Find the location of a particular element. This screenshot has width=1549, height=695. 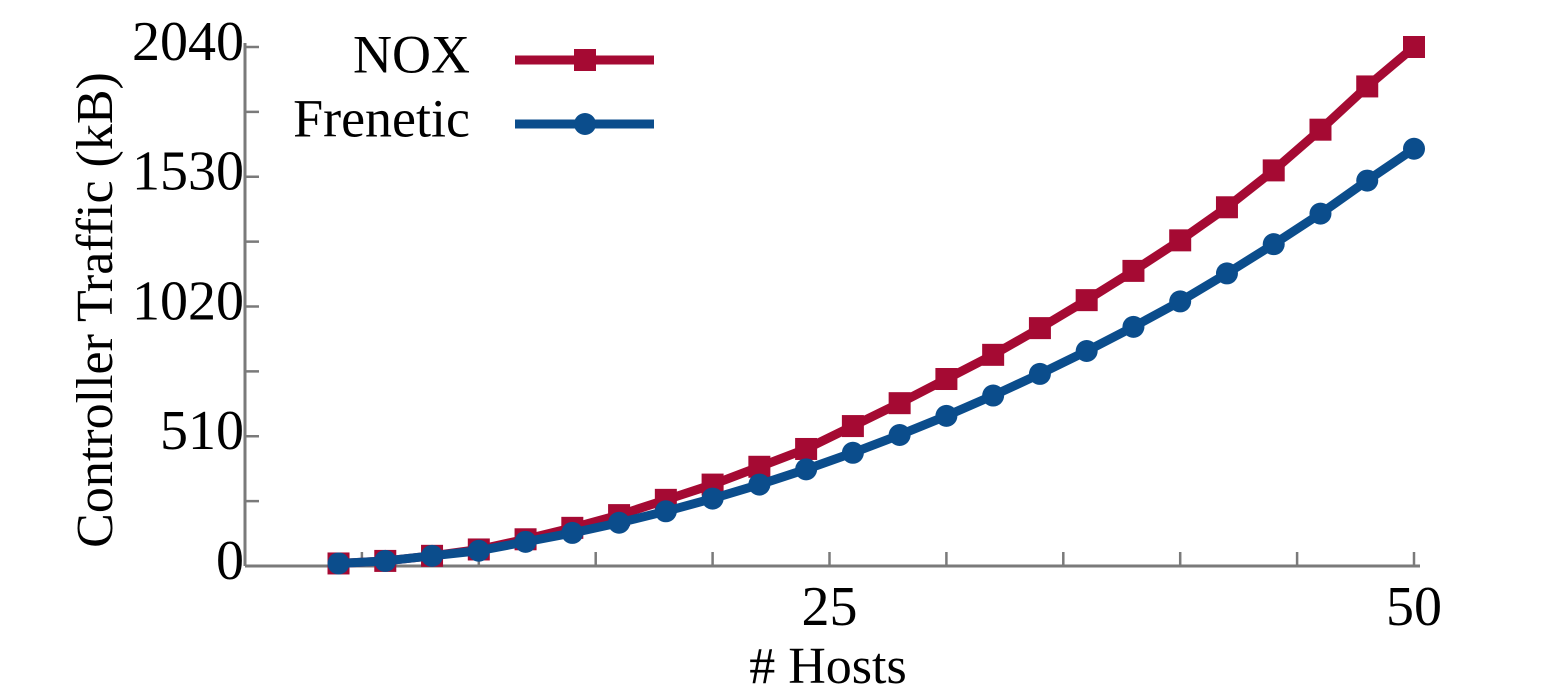

x-tick-label: 50 is located at coordinates (1414, 607).